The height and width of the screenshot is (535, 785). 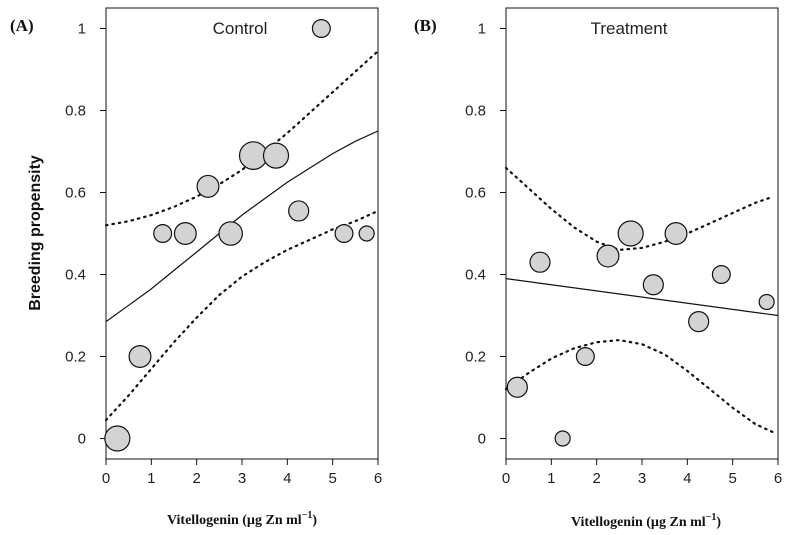 What do you see at coordinates (475, 193) in the screenshot?
I see `y-tick-label-b-3: 0.6` at bounding box center [475, 193].